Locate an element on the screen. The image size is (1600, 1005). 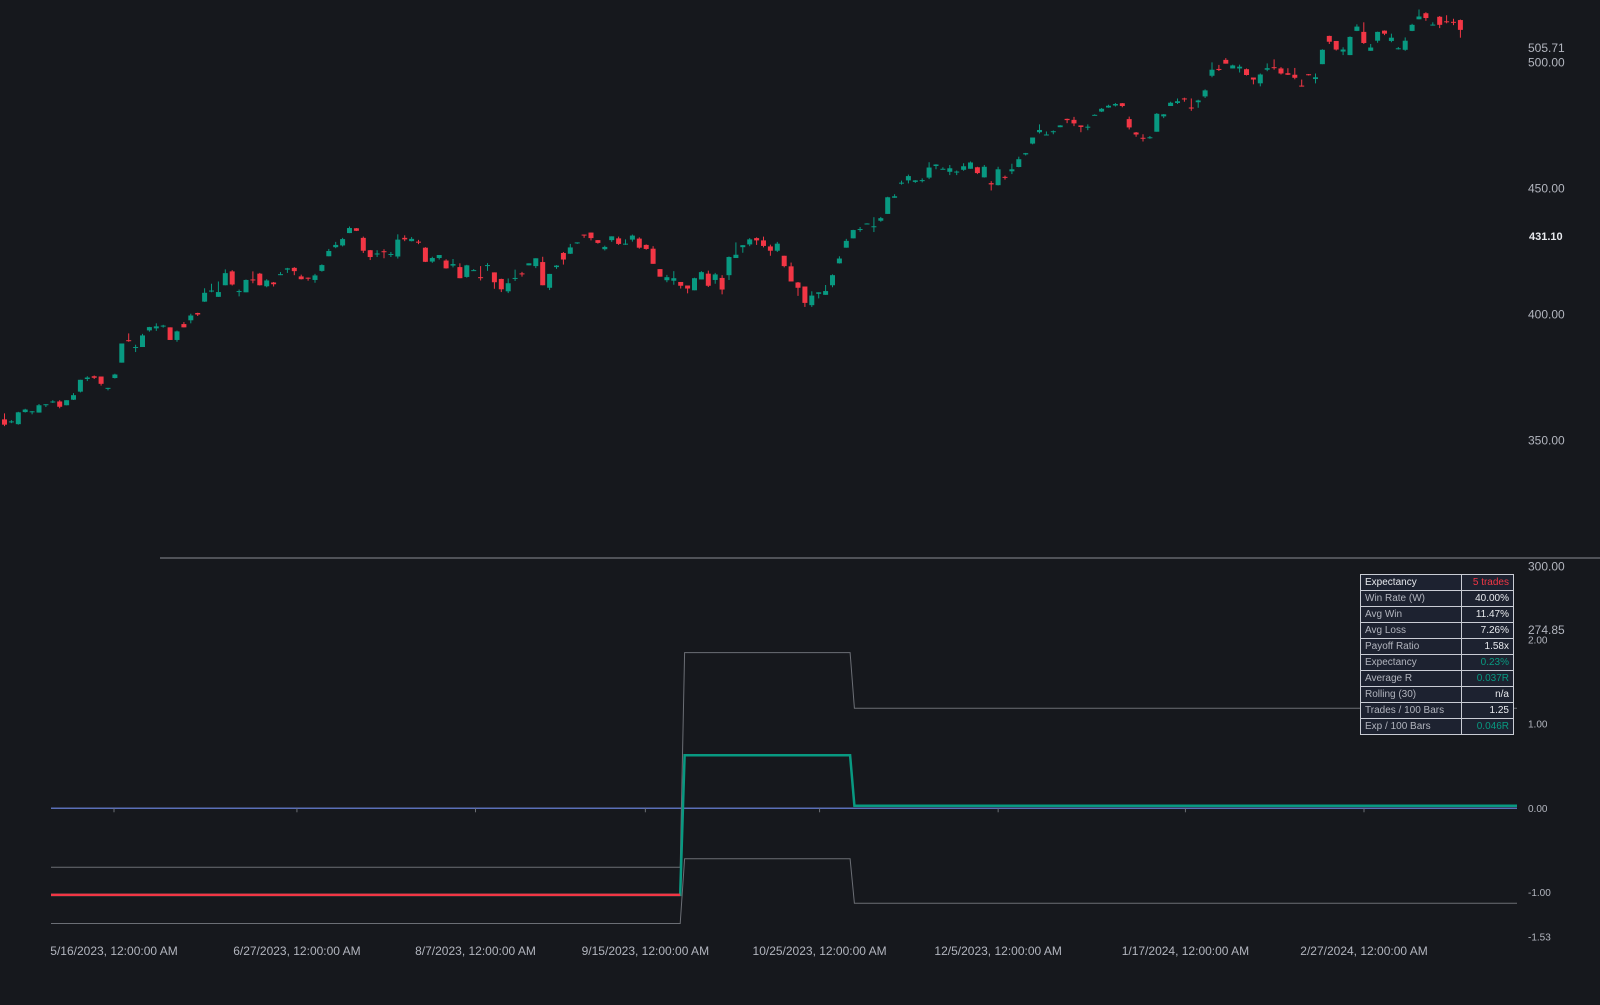
price-axis-label: 500.00 is located at coordinates (1546, 62).